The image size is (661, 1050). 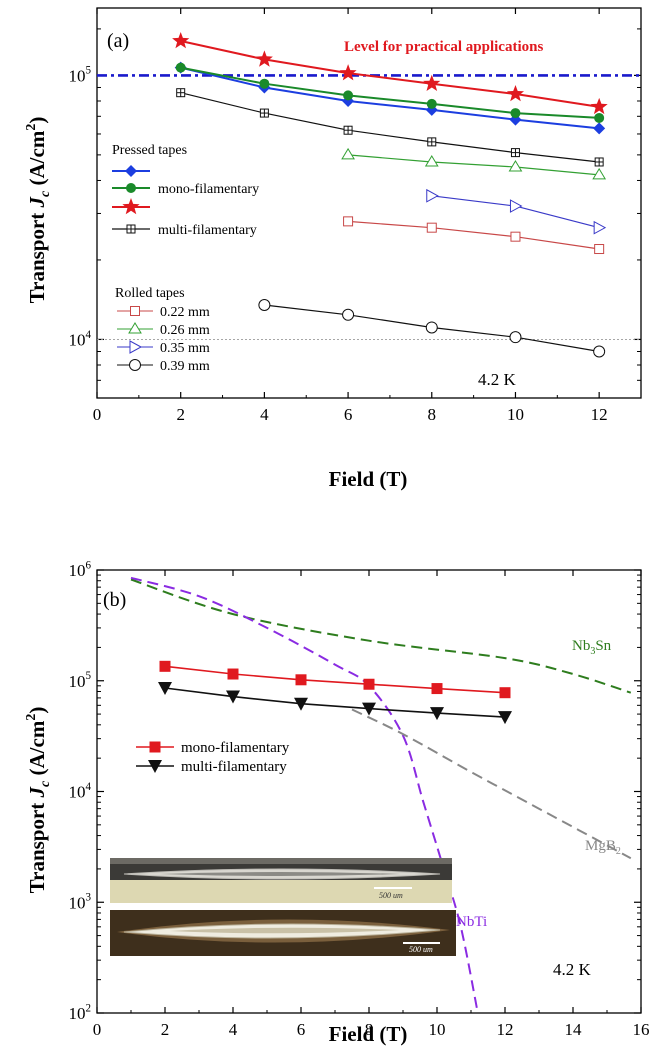 What do you see at coordinates (381, 636) in the screenshot?
I see `curve-nb3sn` at bounding box center [381, 636].